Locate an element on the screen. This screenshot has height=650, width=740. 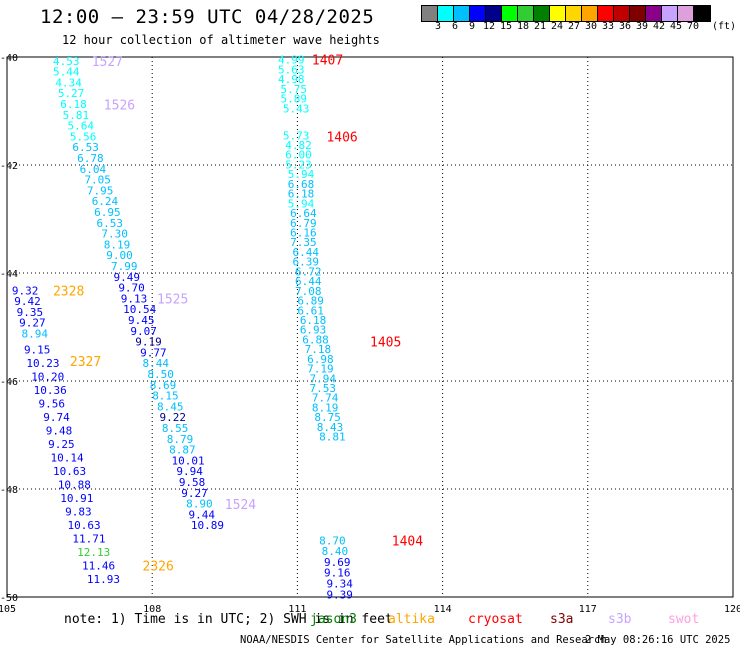
wave-height-value: 7.30 is located at coordinates (114, 234).